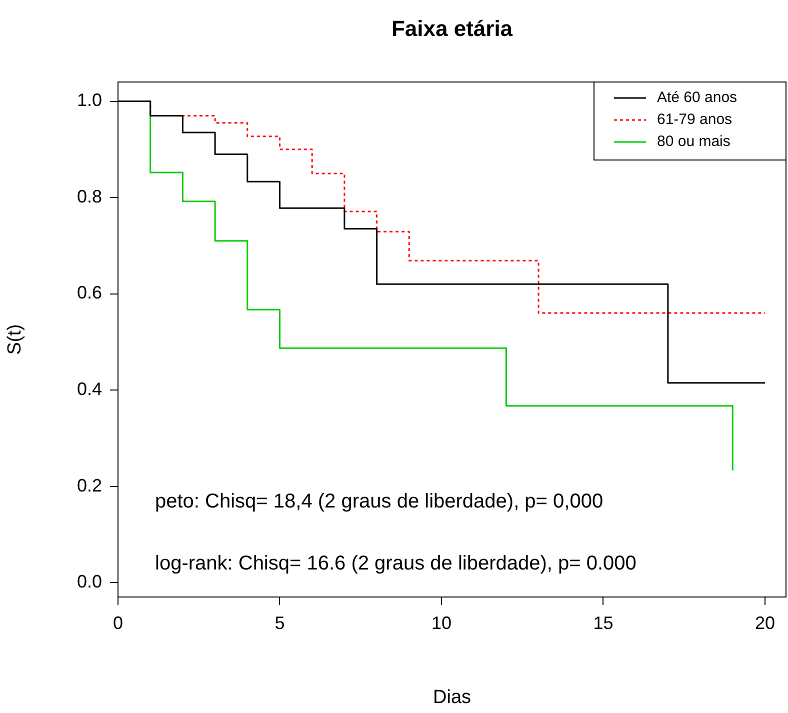 The image size is (788, 713). What do you see at coordinates (697, 97) in the screenshot?
I see `legend-label: Até 60 anos` at bounding box center [697, 97].